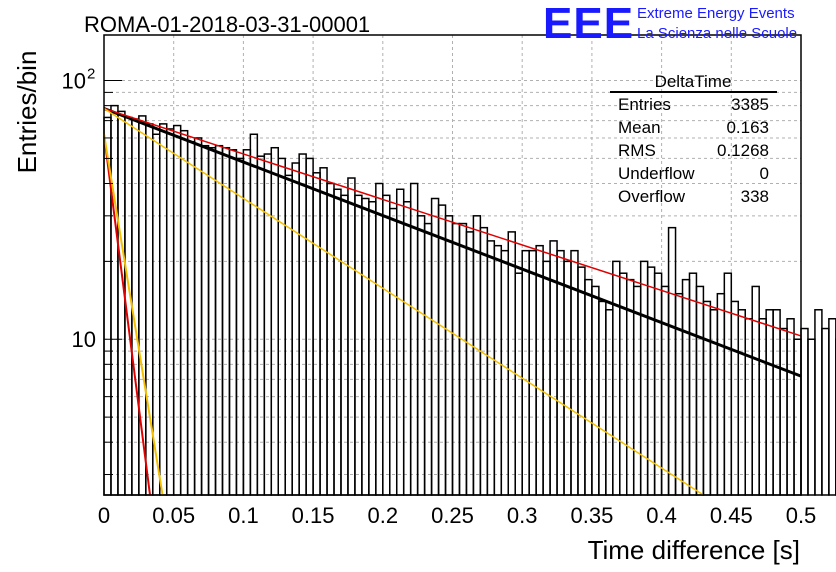 This screenshot has height=572, width=836. I want to click on logo-line2: La Scienza nelle Scuole, so click(717, 33).